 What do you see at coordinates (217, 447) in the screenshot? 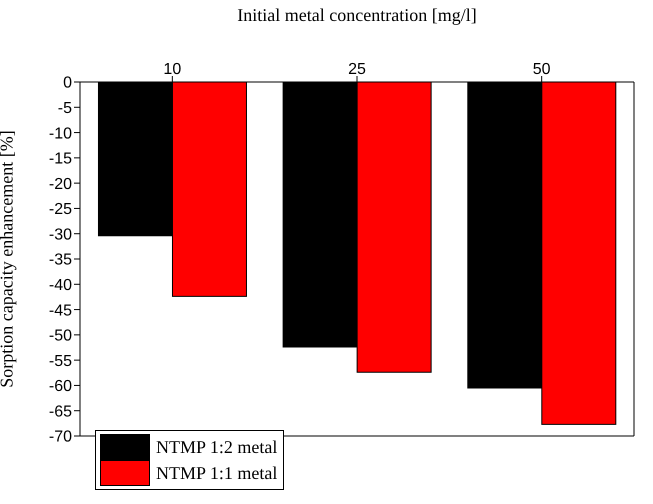
I see `legend-label: NTMP 1:2 metal` at bounding box center [217, 447].